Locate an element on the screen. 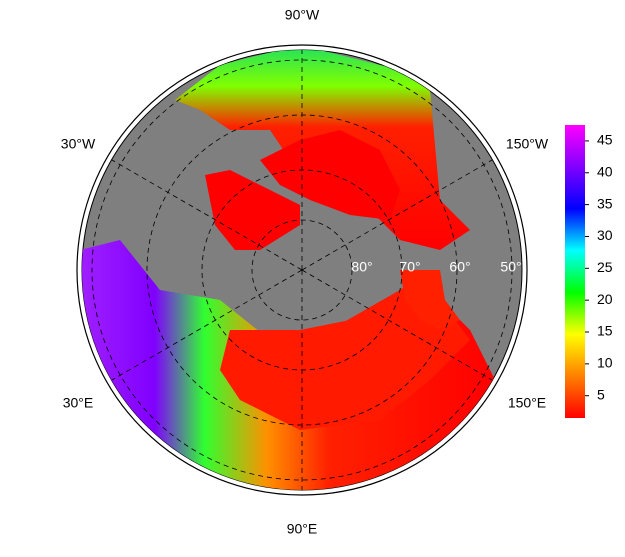  alaska-area is located at coordinates (430, 300).